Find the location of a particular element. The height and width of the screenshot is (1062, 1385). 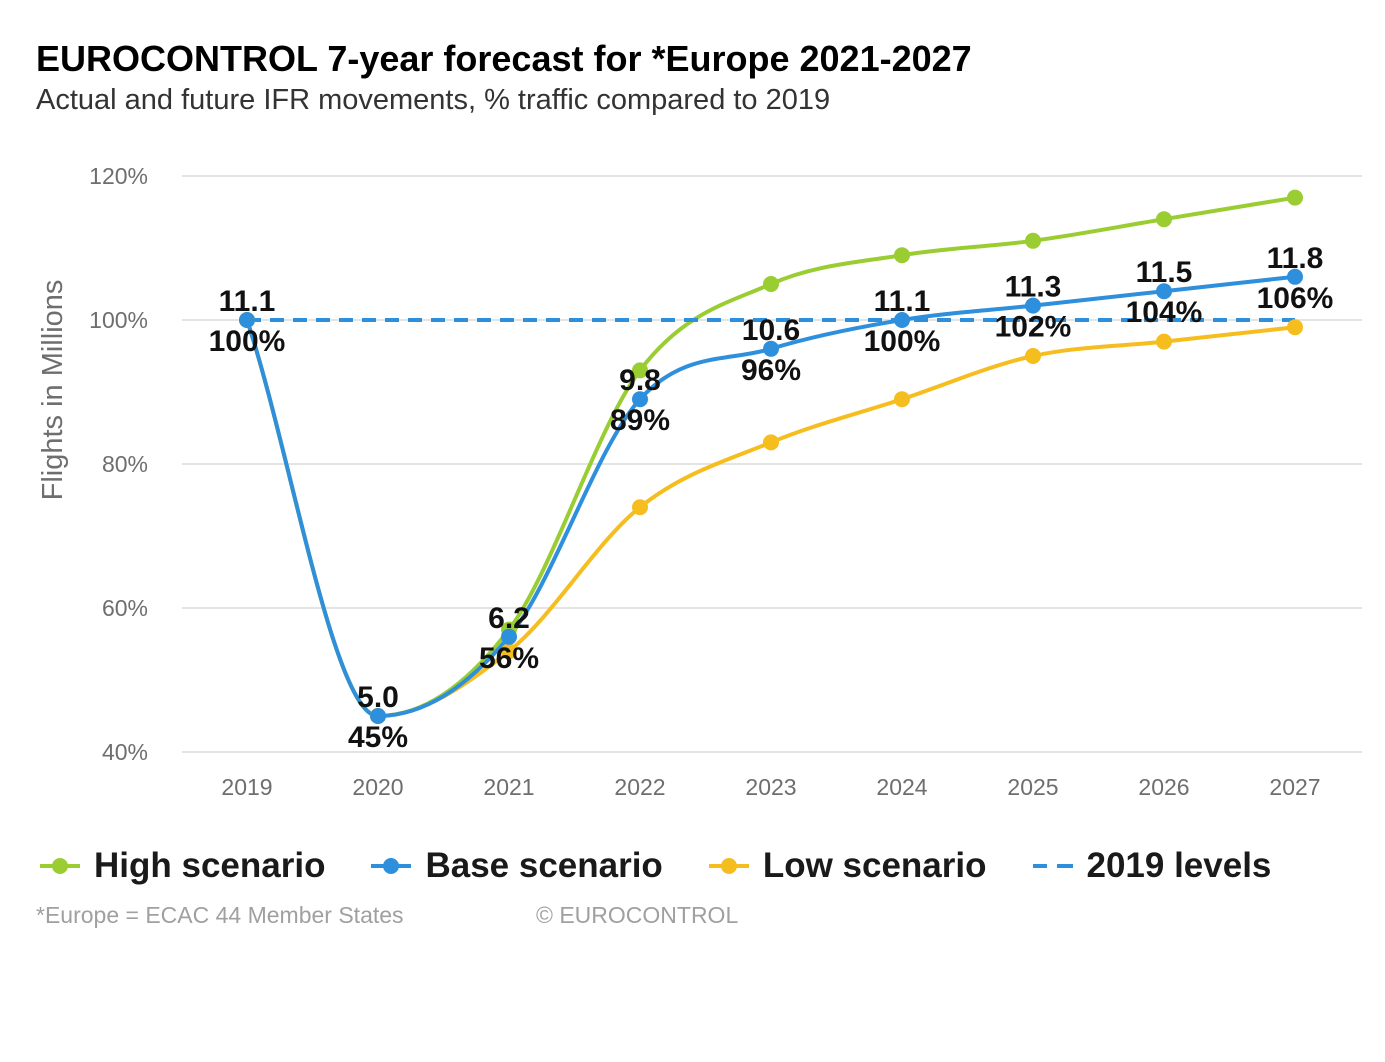

y-tick-labels: 40% 60% 80% 100% 120% is located at coordinates (118, 464).